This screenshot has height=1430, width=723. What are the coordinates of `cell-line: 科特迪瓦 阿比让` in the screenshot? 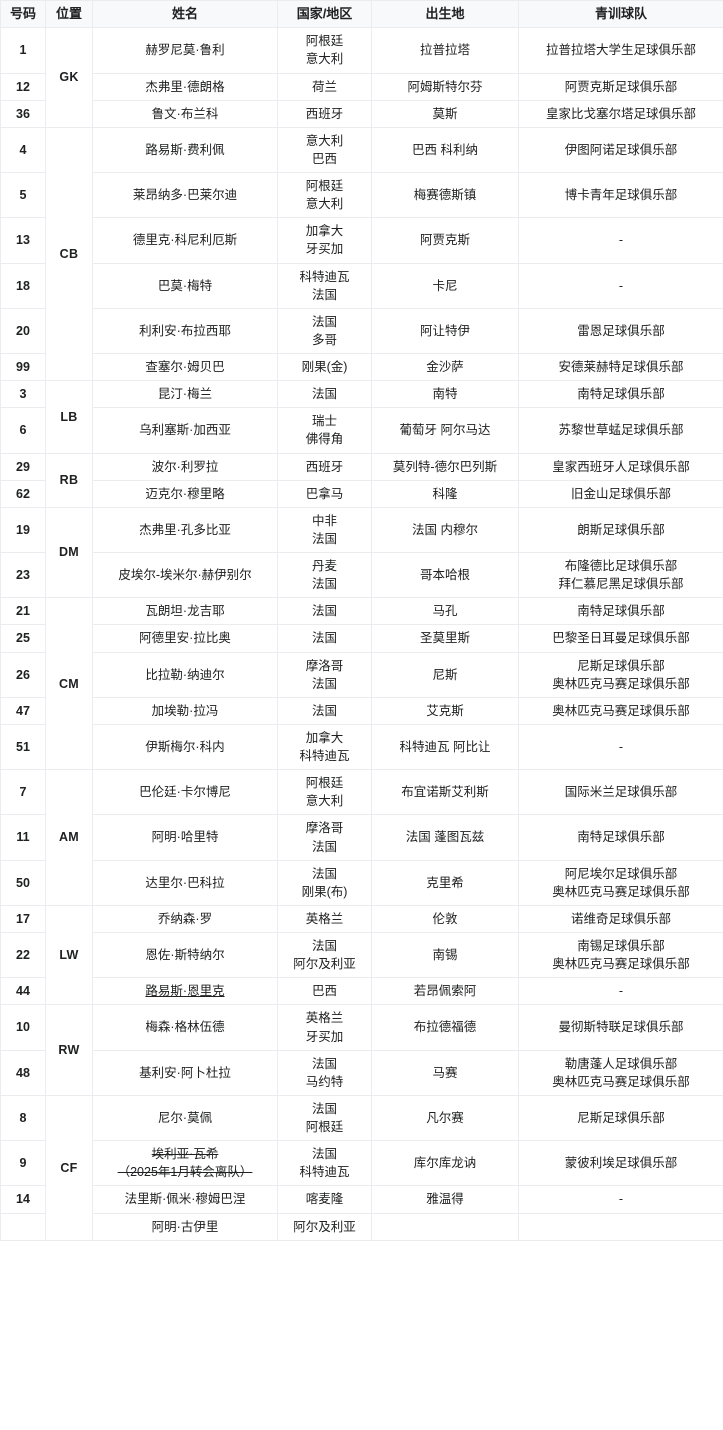 It's located at (445, 746).